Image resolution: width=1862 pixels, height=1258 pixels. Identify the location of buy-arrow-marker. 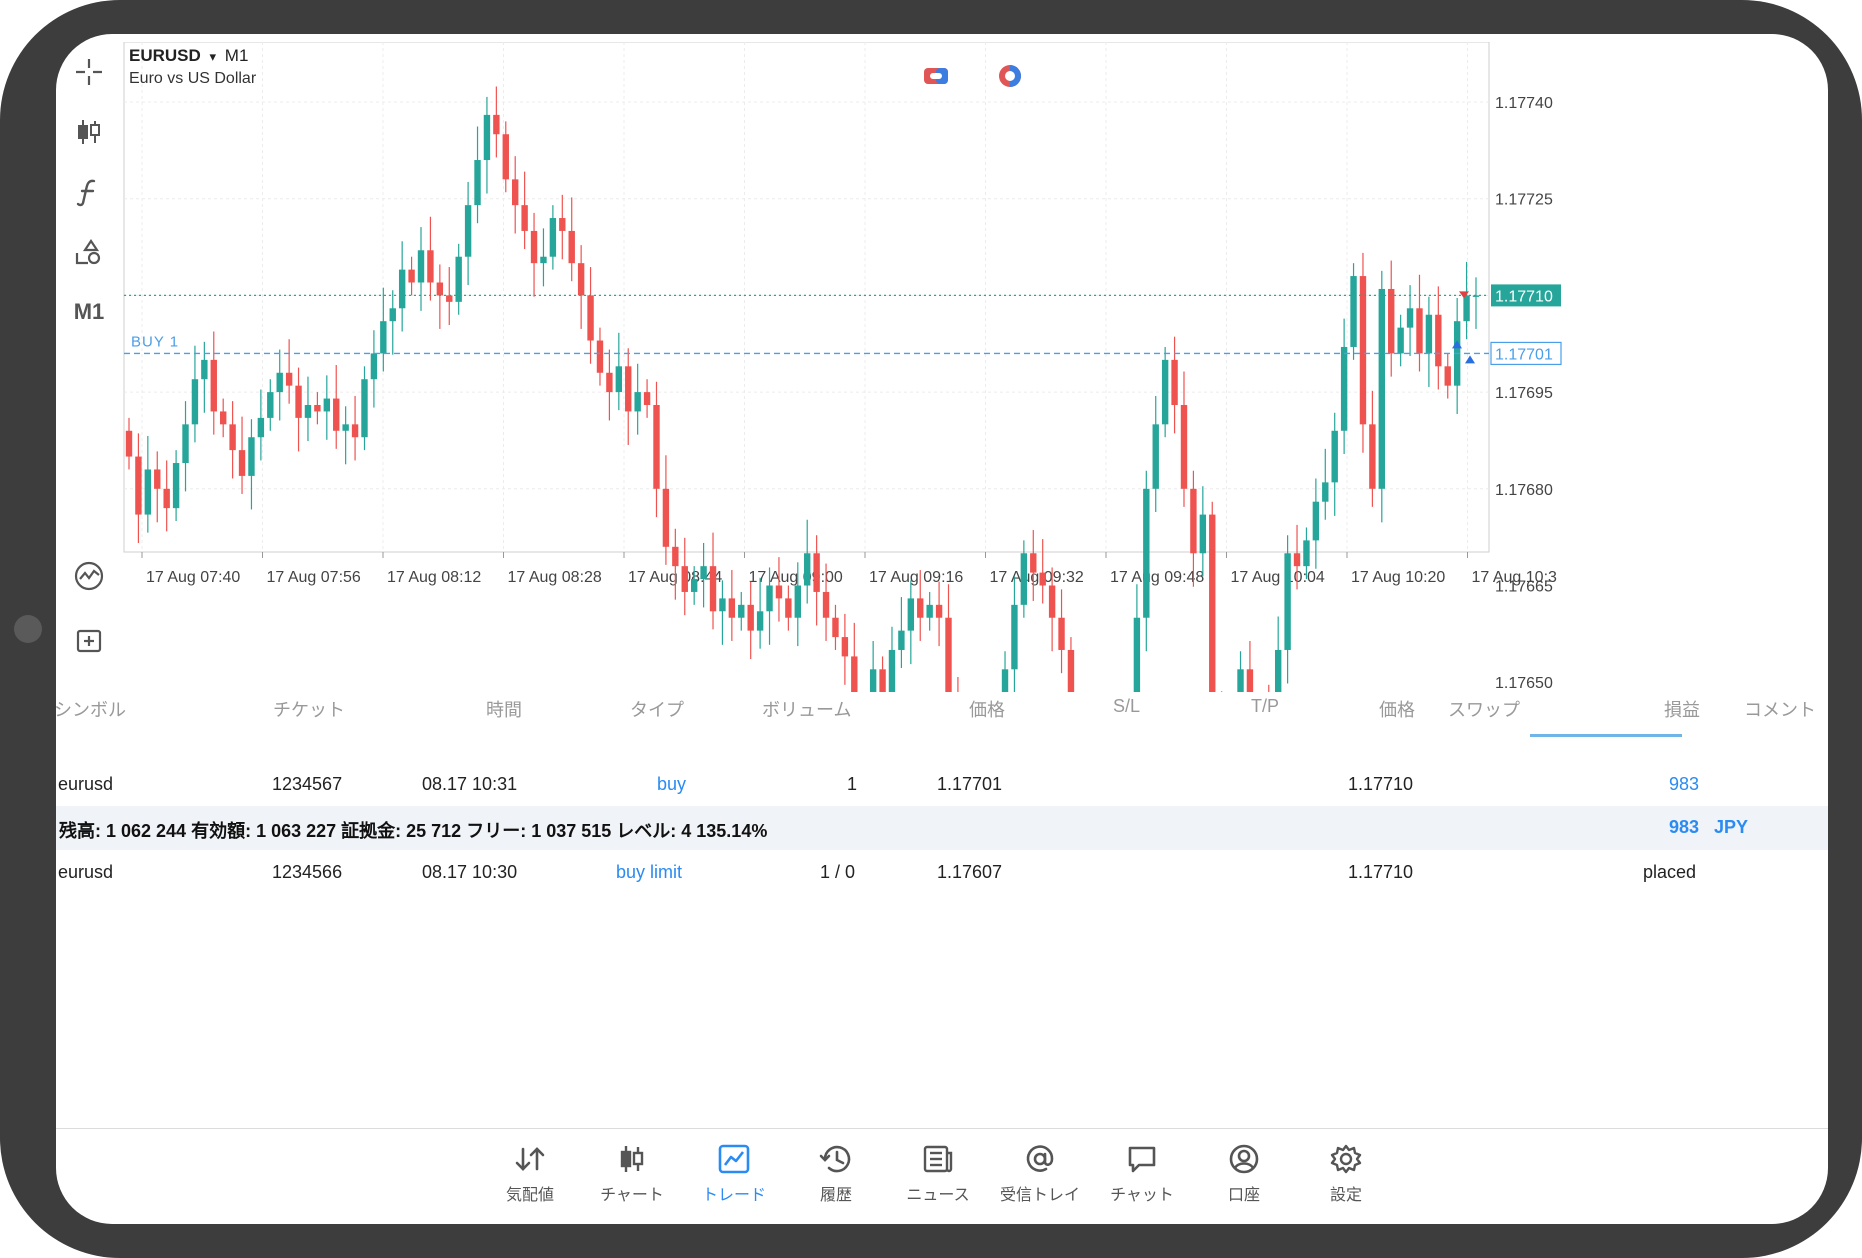
(1457, 344).